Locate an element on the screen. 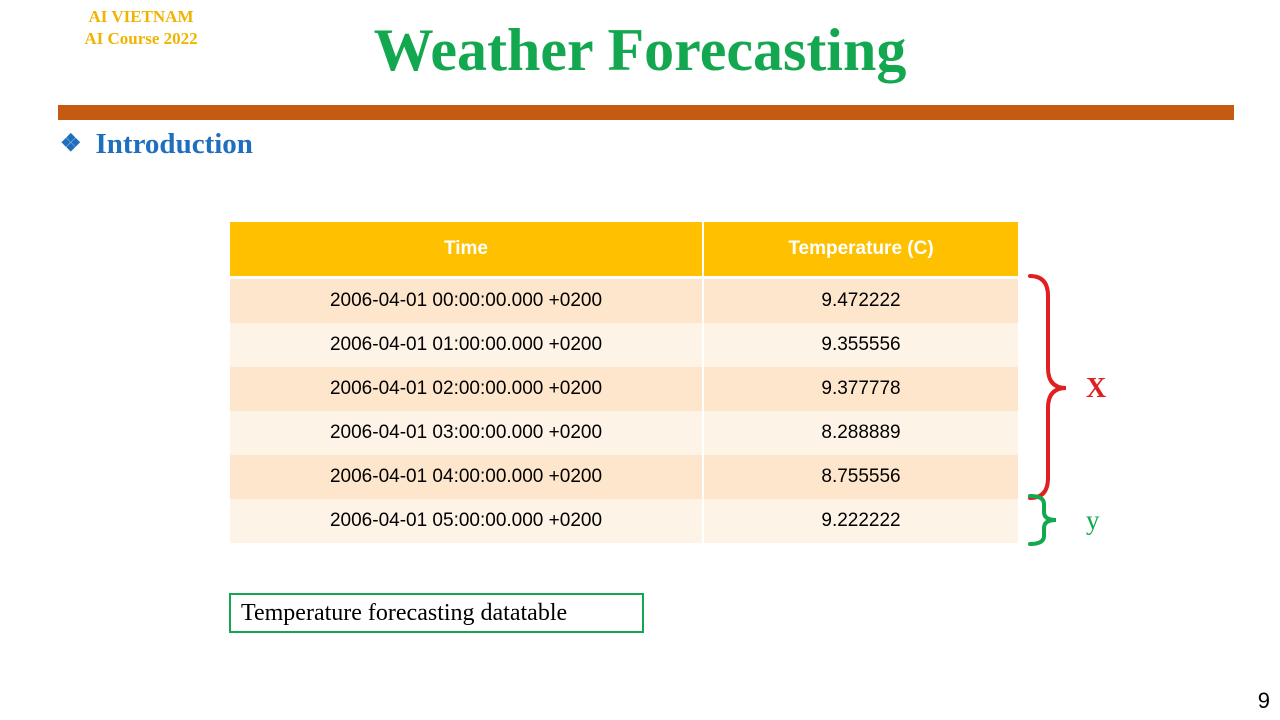 This screenshot has width=1280, height=720. slide-title: Weather Forecasting is located at coordinates (640, 50).